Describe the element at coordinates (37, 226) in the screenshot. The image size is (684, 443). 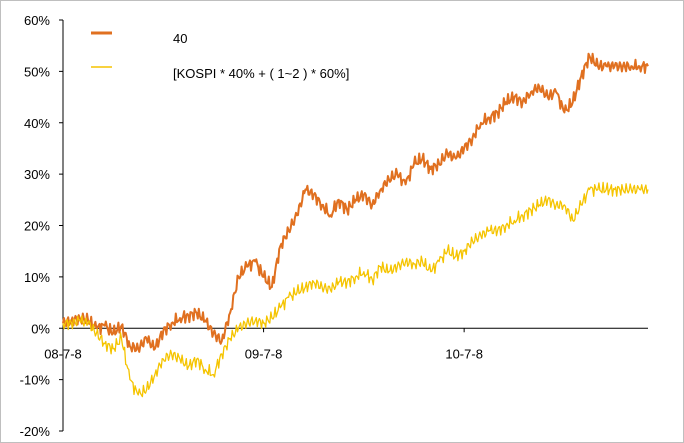
I see `y-tick-label: 20%` at that location.